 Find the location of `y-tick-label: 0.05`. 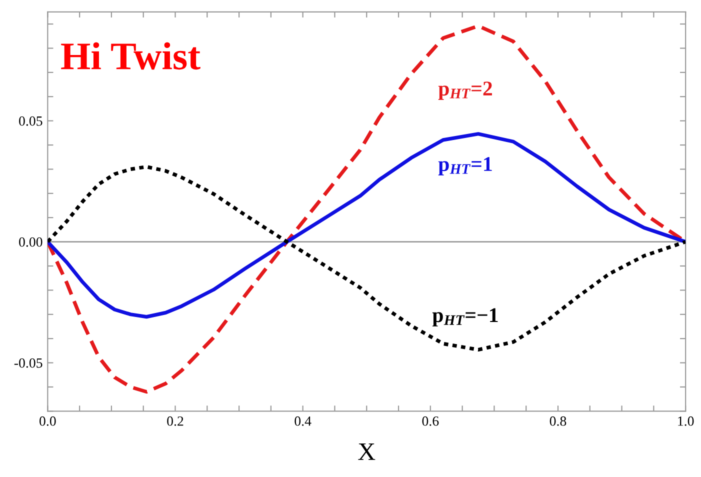

y-tick-label: 0.05 is located at coordinates (30, 121).